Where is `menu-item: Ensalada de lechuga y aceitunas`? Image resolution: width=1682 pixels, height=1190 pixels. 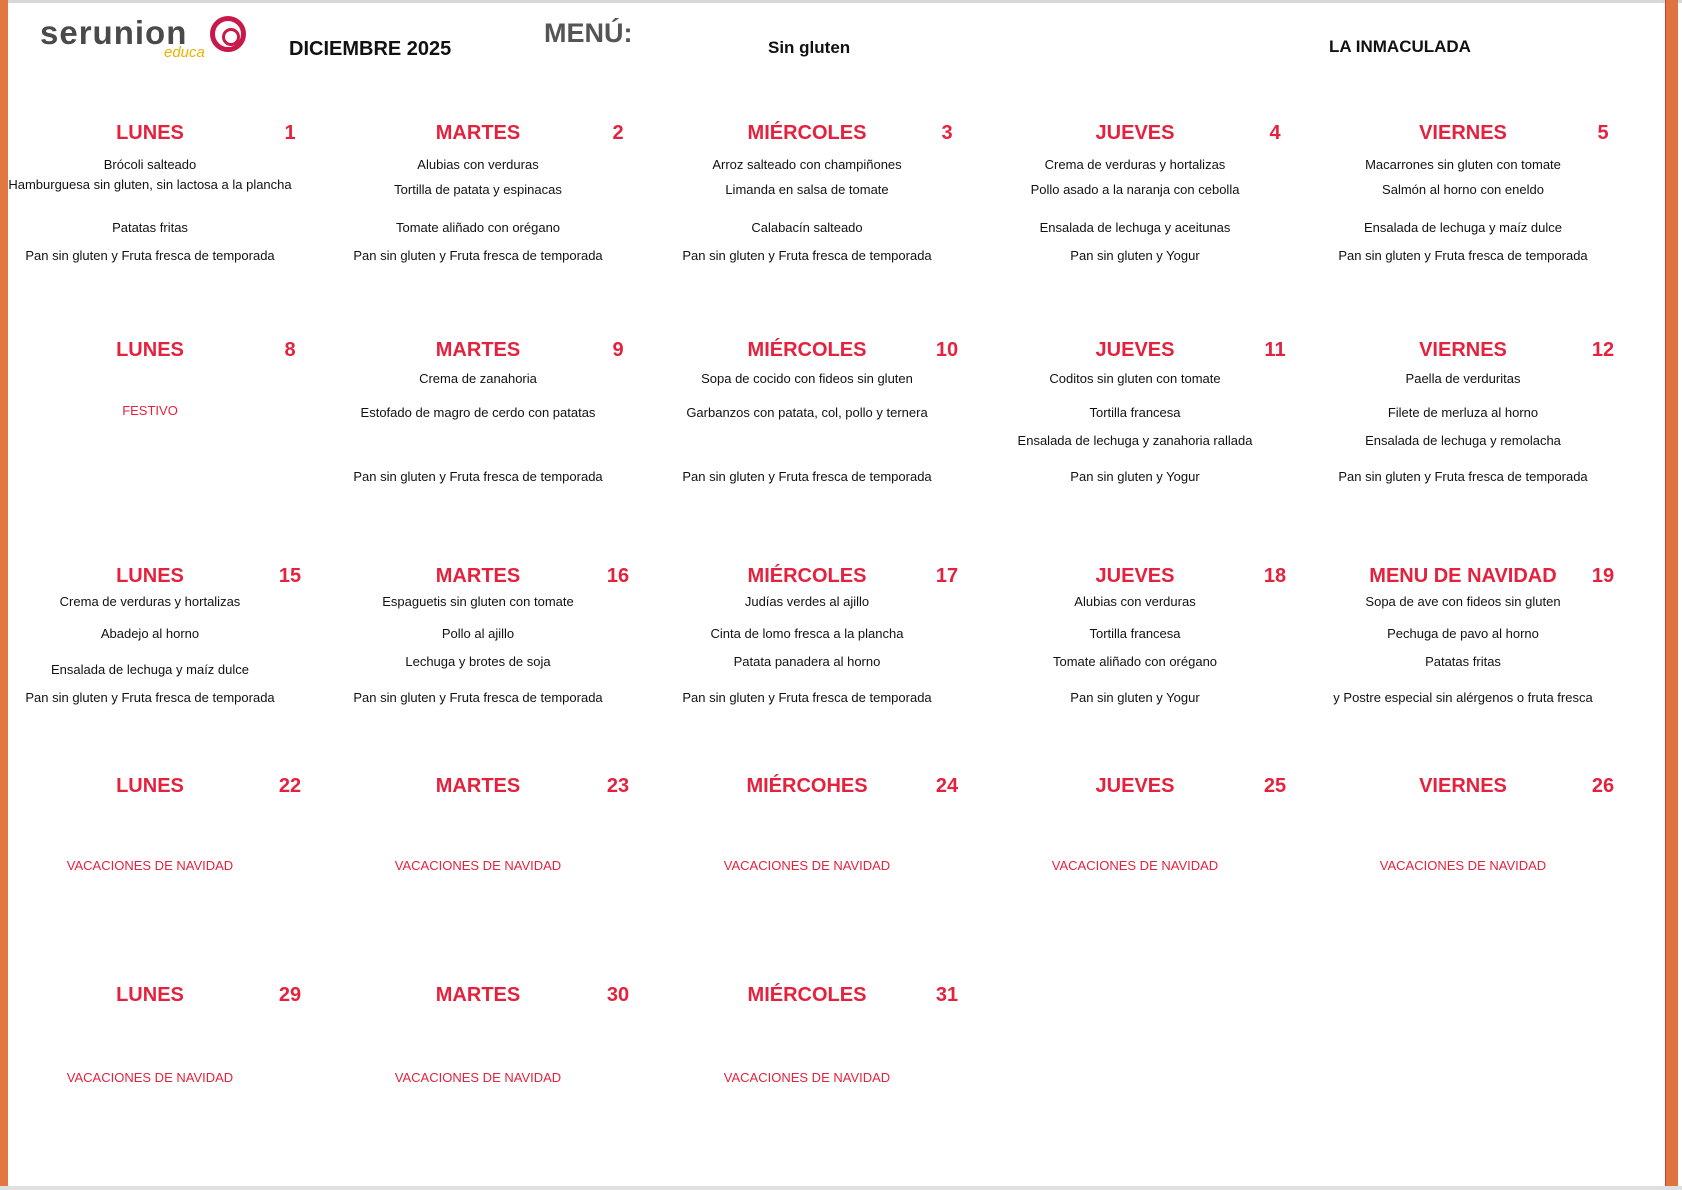
menu-item: Ensalada de lechuga y aceitunas is located at coordinates (1135, 227).